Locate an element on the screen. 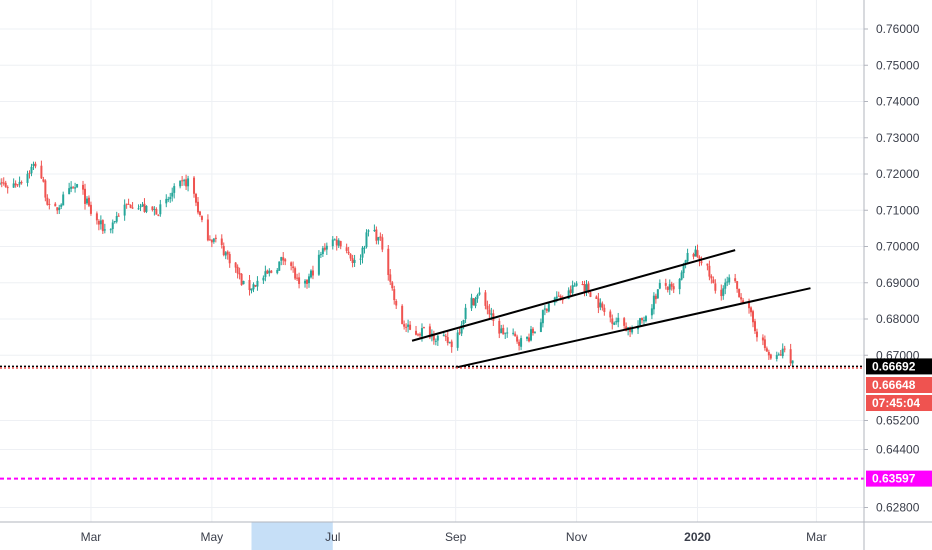 This screenshot has width=932, height=550. time-tick-label: Jul is located at coordinates (332, 537).